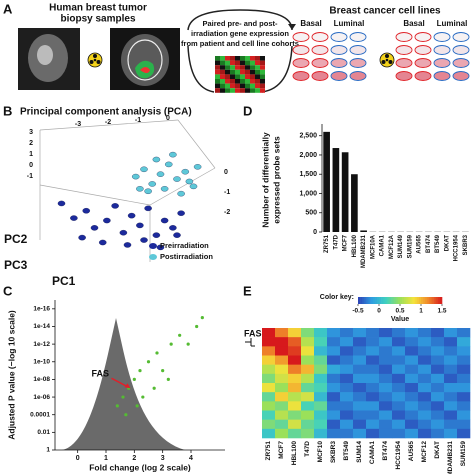  What do you see at coordinates (457, 247) in the screenshot?
I see `x-tick-label: HCC1954` at bounding box center [457, 247].